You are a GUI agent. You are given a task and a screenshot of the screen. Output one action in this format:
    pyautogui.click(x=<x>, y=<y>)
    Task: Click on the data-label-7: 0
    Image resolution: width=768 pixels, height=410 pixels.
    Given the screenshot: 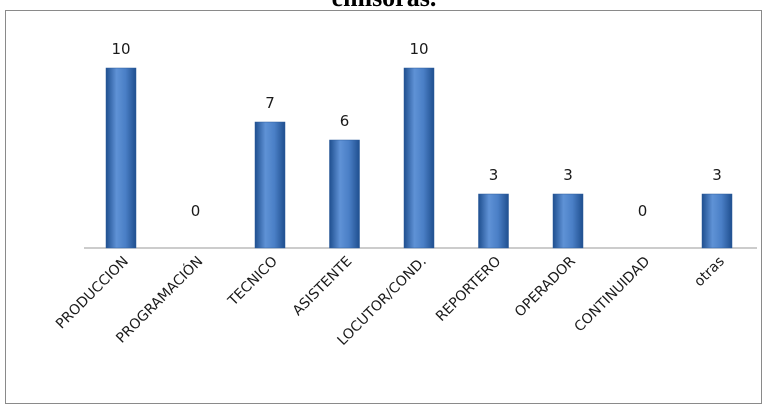 What is the action you would take?
    pyautogui.click(x=643, y=211)
    